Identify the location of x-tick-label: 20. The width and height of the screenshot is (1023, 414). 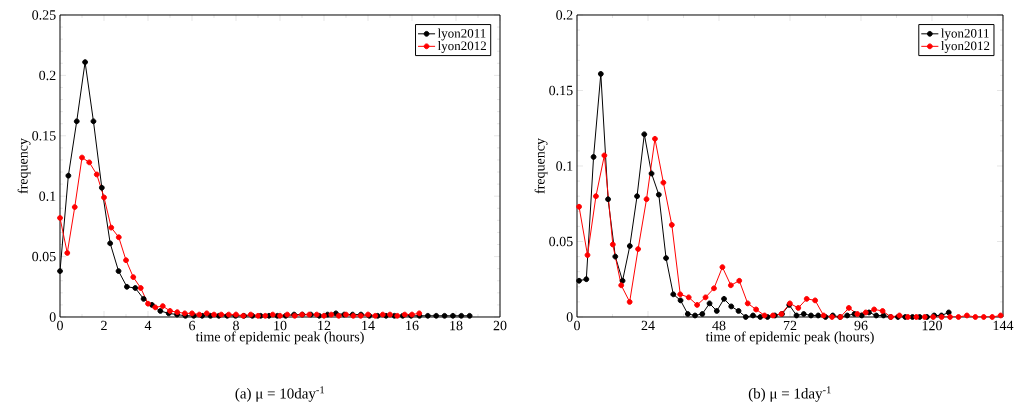
(500, 325).